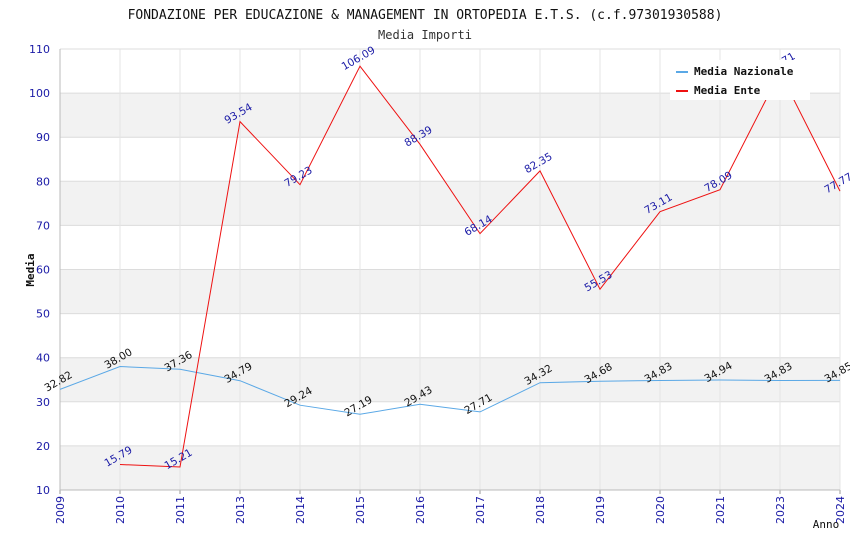  What do you see at coordinates (120, 510) in the screenshot?
I see `x-tick-label: 2010` at bounding box center [120, 510].